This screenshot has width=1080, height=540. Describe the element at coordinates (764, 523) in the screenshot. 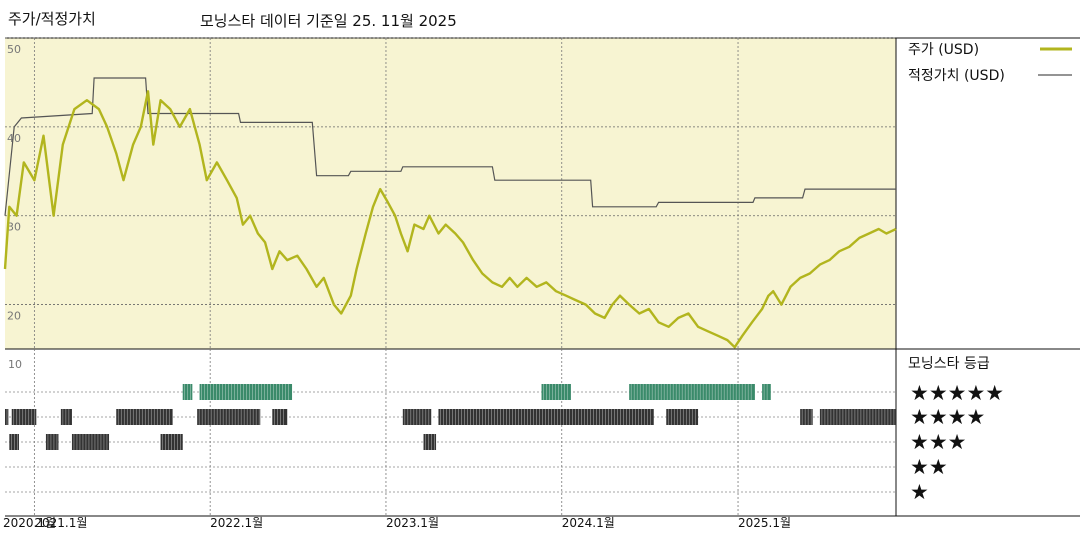

I see `x-tick-label-5: 2025.1월` at that location.